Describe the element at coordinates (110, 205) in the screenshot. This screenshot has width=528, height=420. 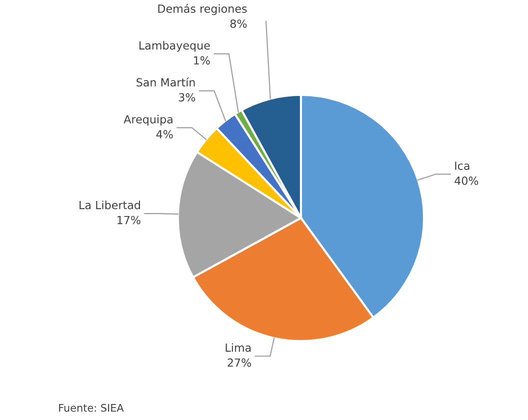
I see `slice-label: La Libertad` at that location.